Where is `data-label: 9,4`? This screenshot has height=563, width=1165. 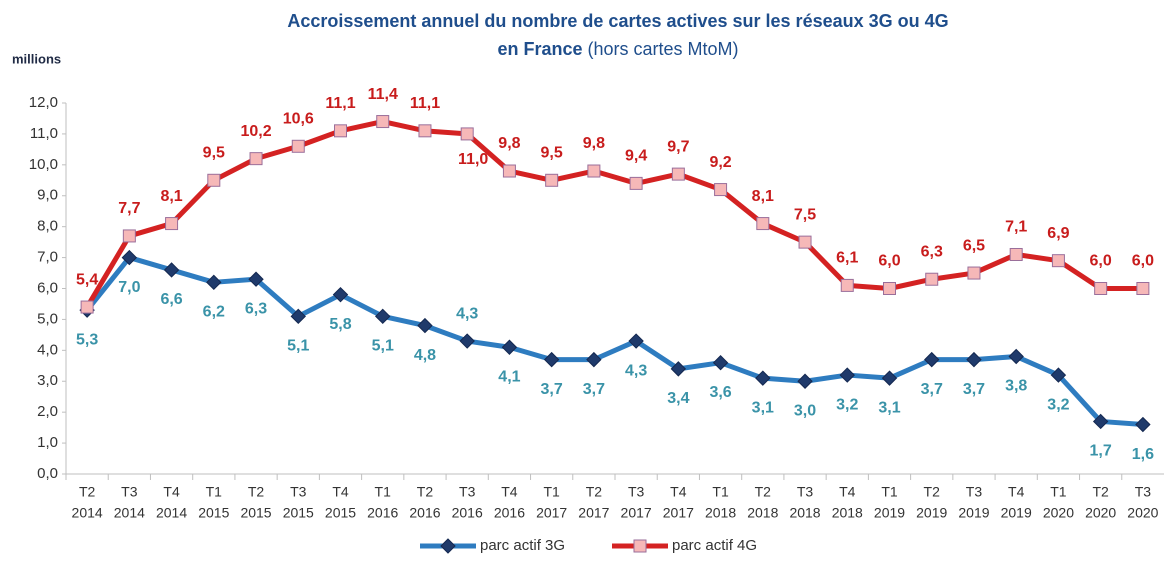 data-label: 9,4 is located at coordinates (636, 156).